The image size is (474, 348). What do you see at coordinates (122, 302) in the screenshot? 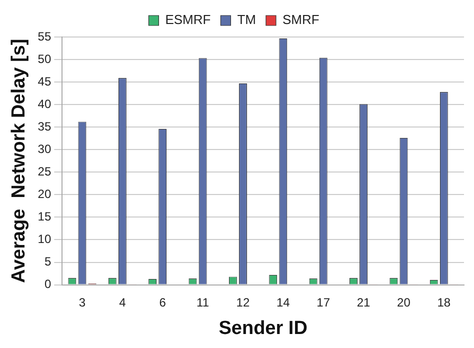
I see `x-tick-label: 4` at bounding box center [122, 302].